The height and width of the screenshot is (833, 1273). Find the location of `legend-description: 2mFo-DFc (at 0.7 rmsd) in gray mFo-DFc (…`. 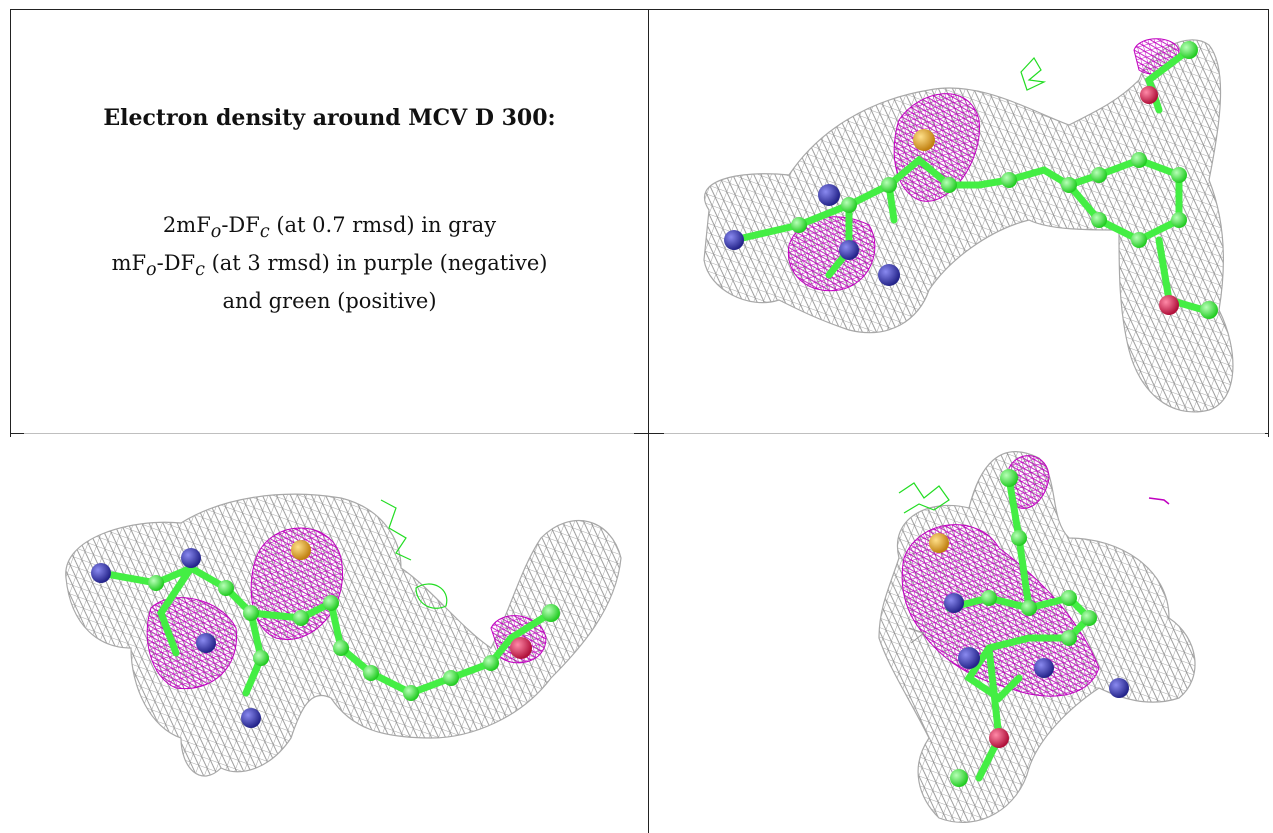

legend-description: 2mFo-DFc (at 0.7 rmsd) in gray mFo-DFc (… is located at coordinates (329, 263).